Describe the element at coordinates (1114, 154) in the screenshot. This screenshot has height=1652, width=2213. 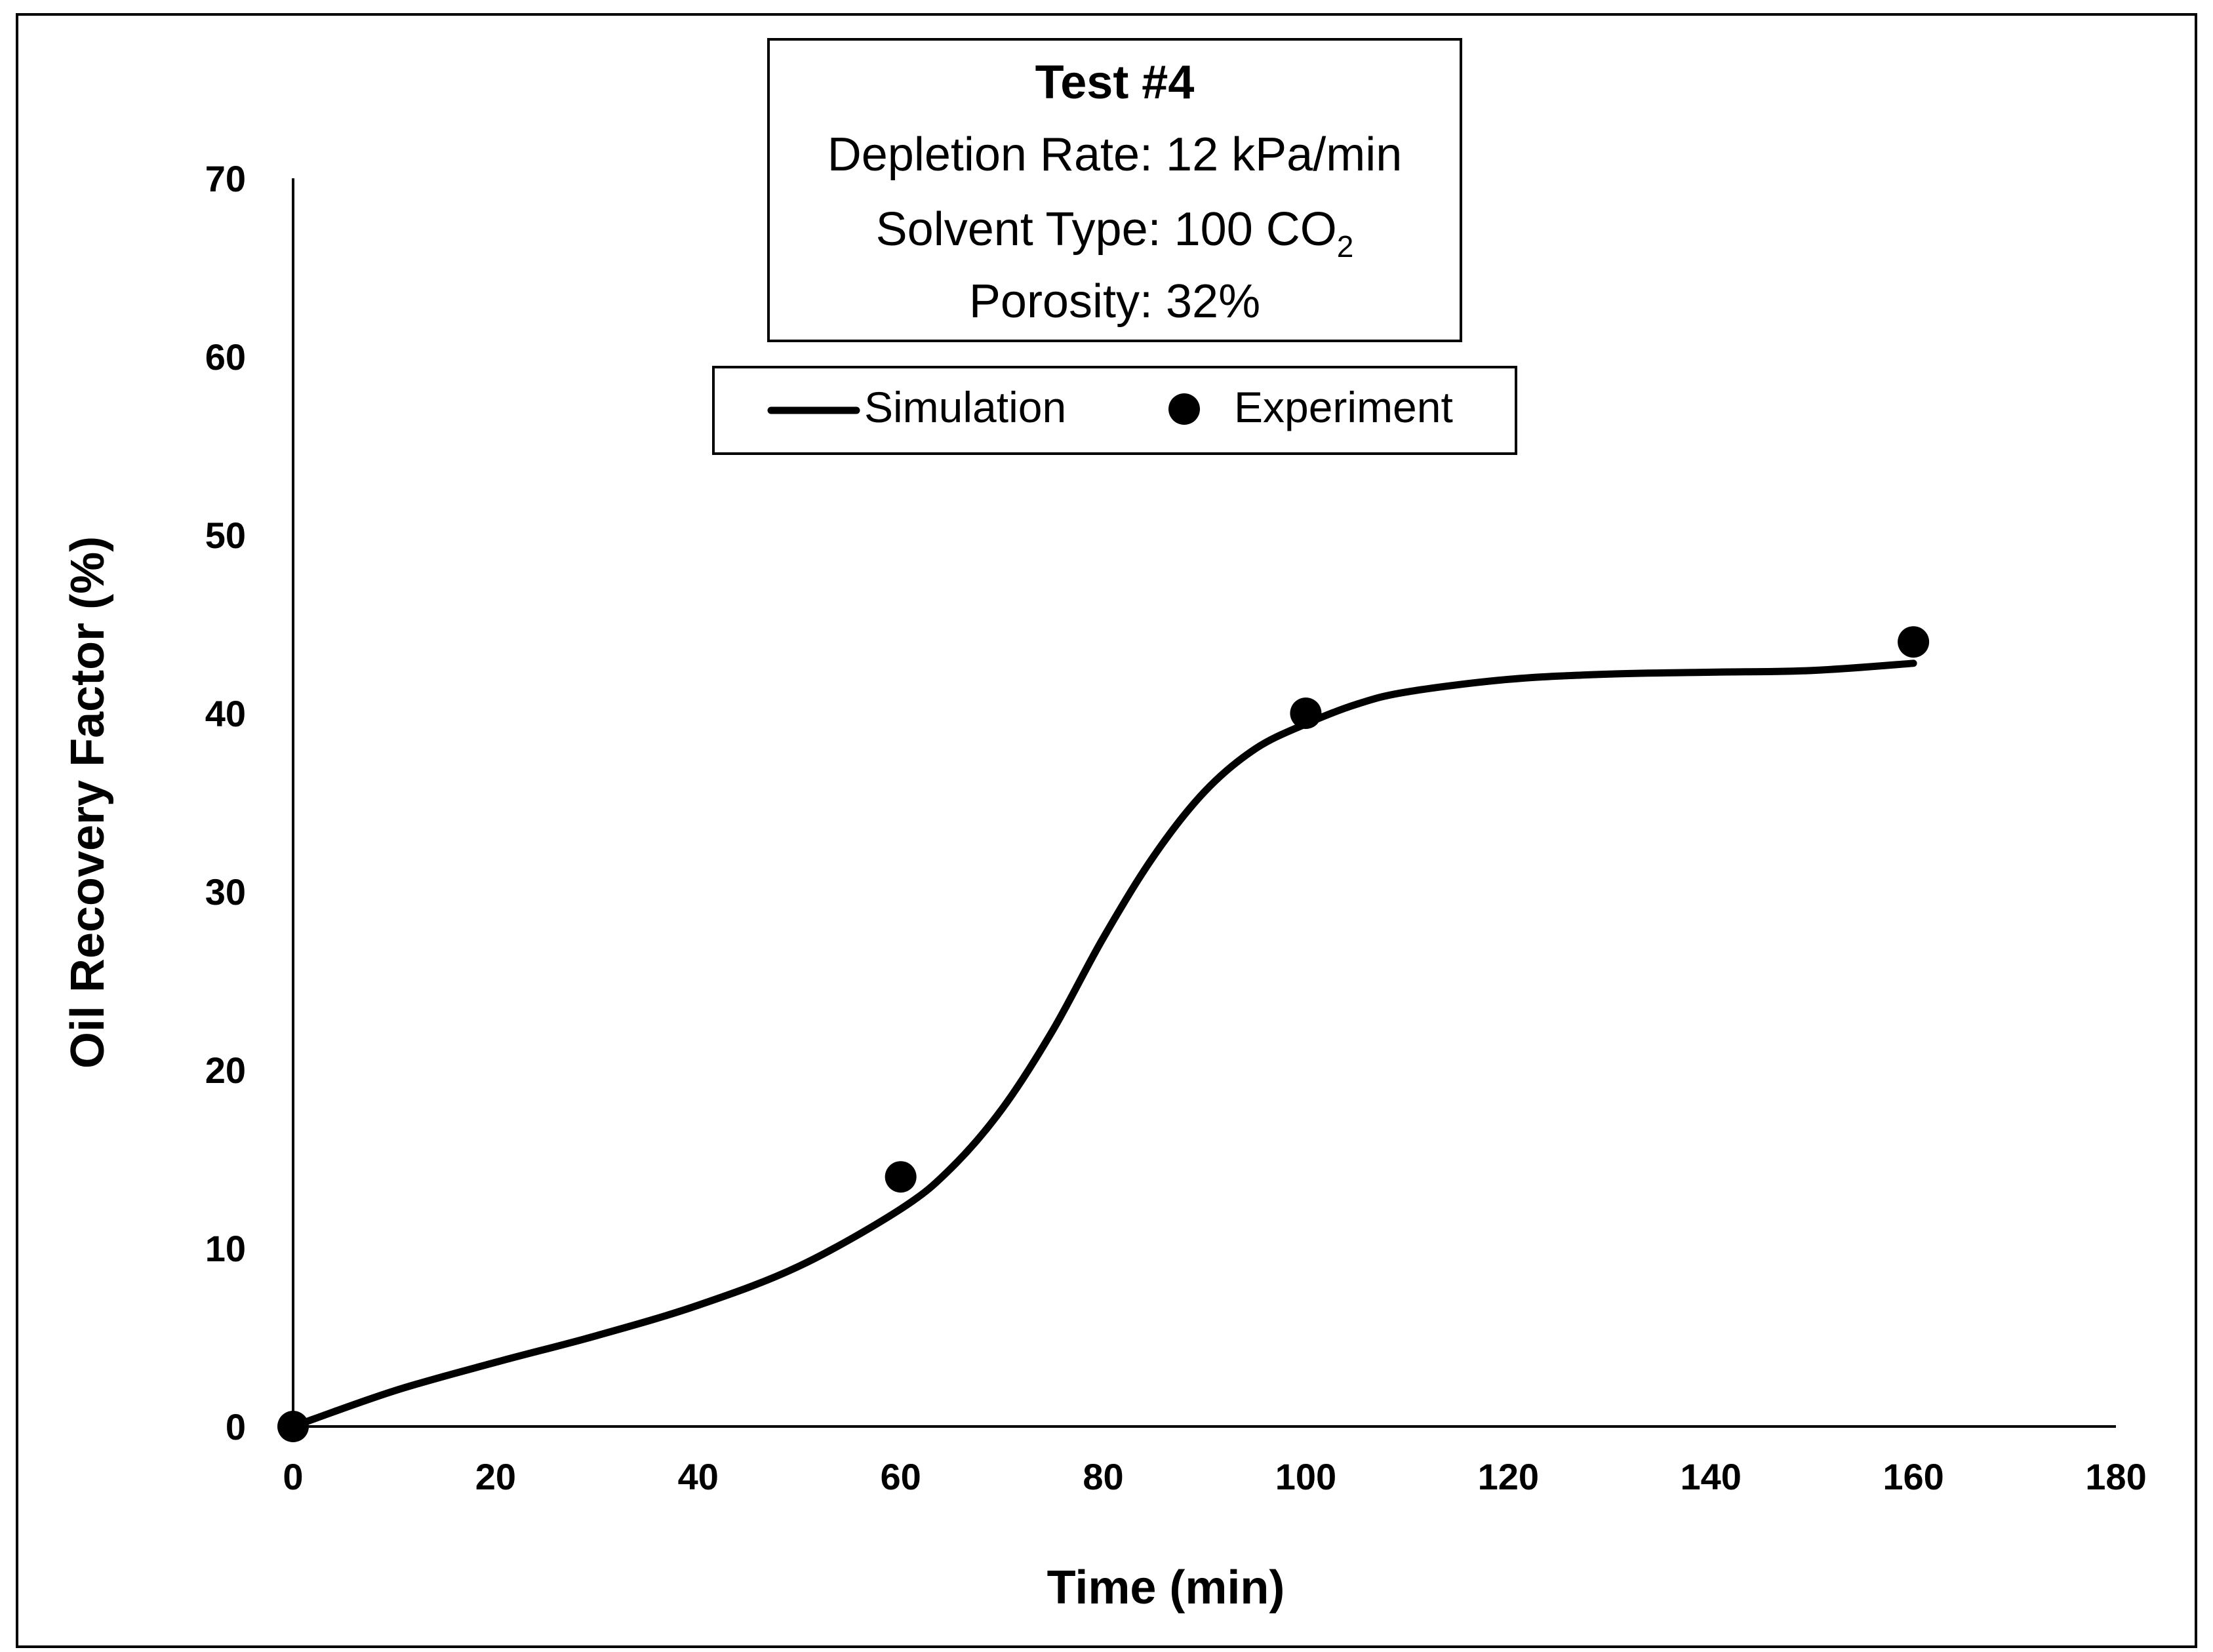
I see `info-depletion-rate: Depletion Rate: 12 kPa/min` at that location.